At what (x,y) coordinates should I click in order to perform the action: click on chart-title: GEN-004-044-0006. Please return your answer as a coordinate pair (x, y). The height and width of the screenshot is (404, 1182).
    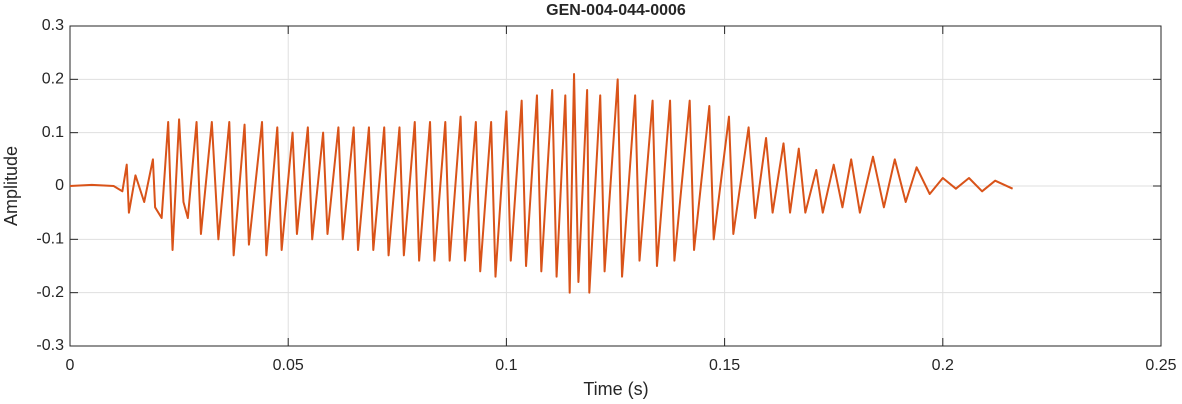
    Looking at the image, I should click on (616, 10).